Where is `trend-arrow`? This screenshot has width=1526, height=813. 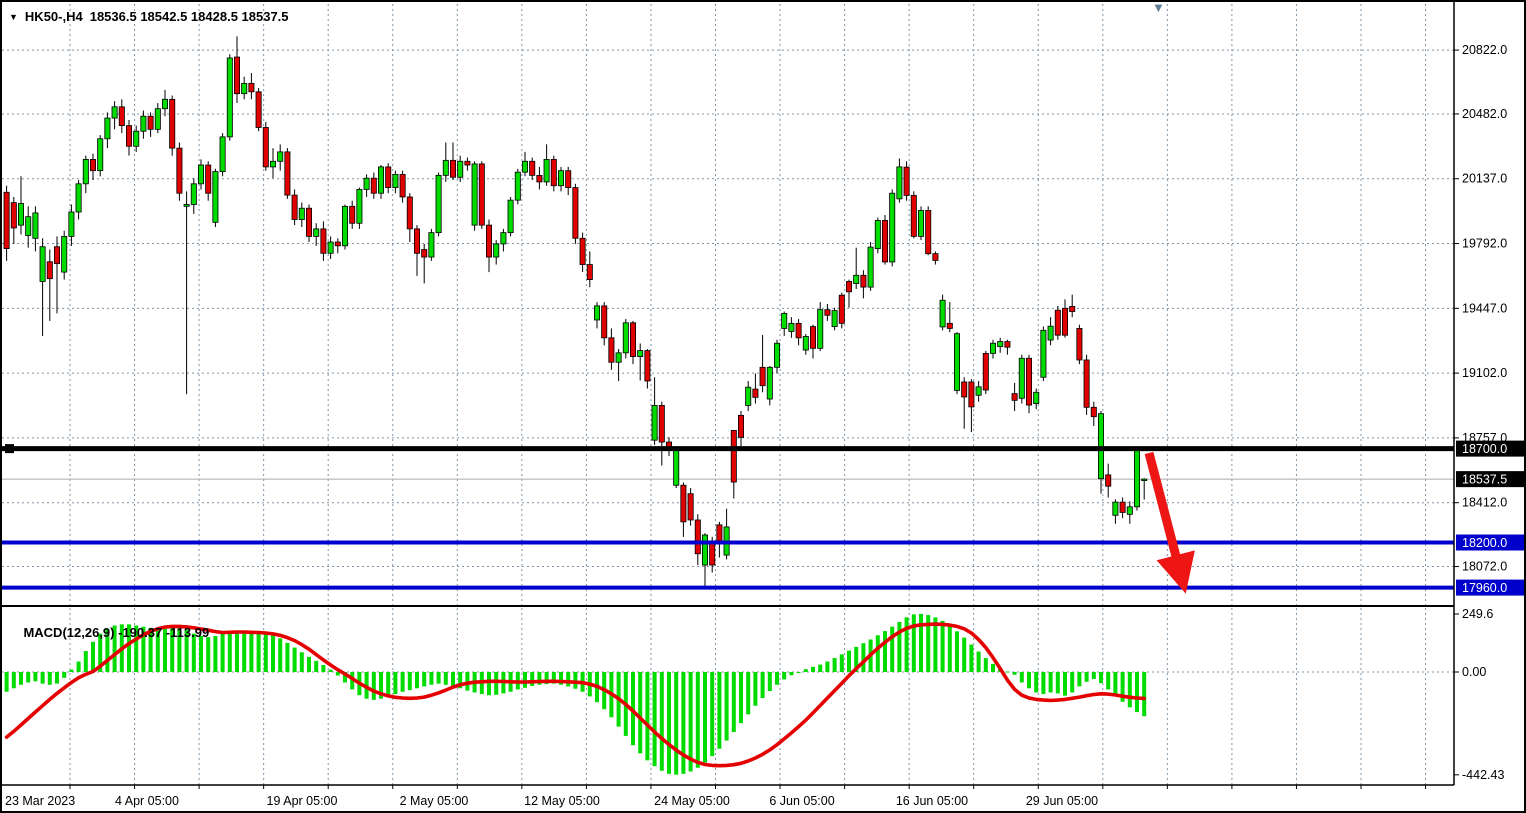
trend-arrow is located at coordinates (1169, 522).